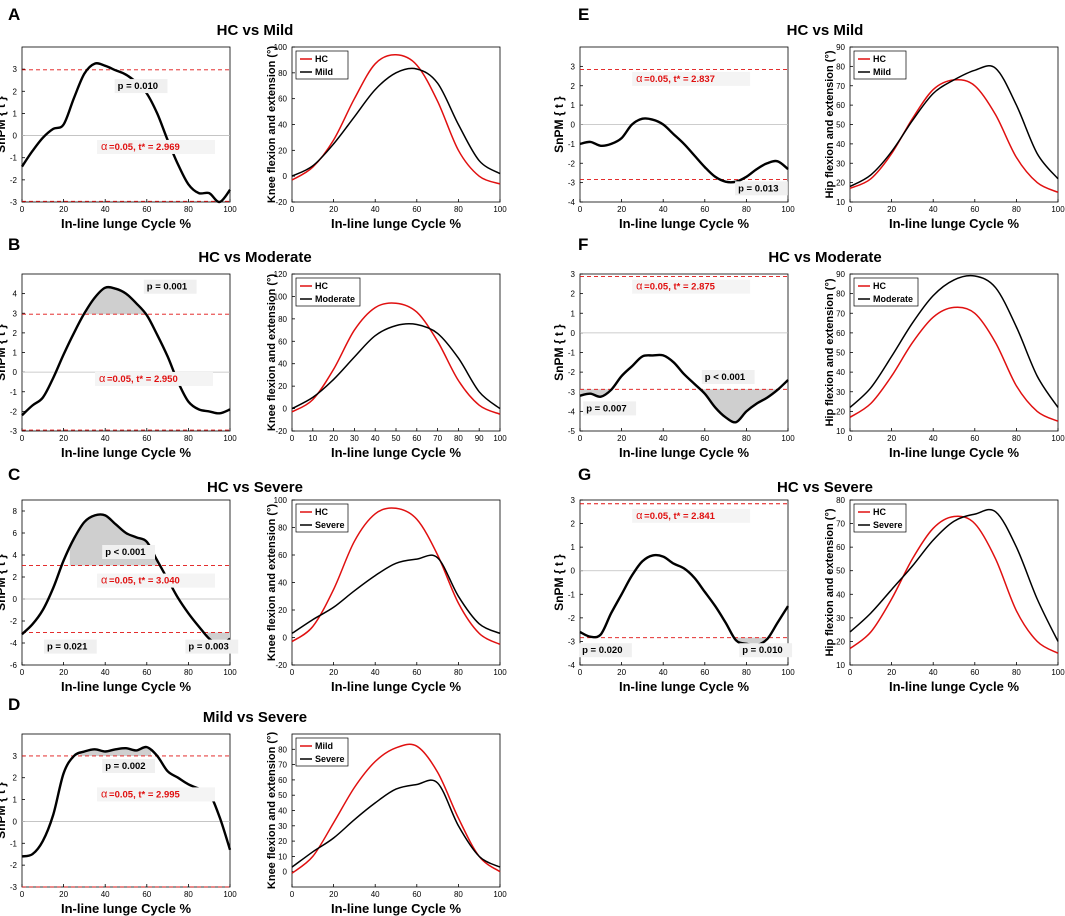 This screenshot has width=1065, height=916. I want to click on y-tick-label: 60, so click(282, 341).